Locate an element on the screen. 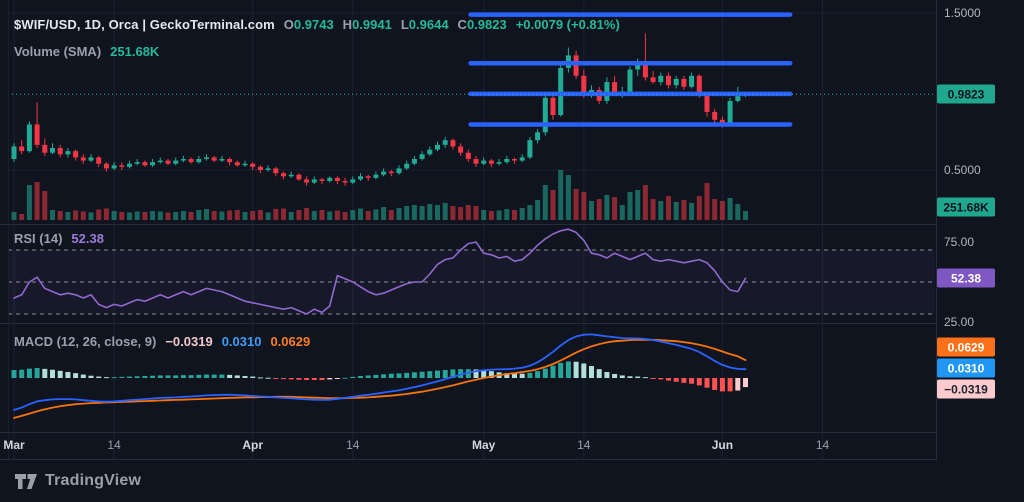 Image resolution: width=1024 pixels, height=502 pixels. footer-bar: TradingView is located at coordinates (512, 481).